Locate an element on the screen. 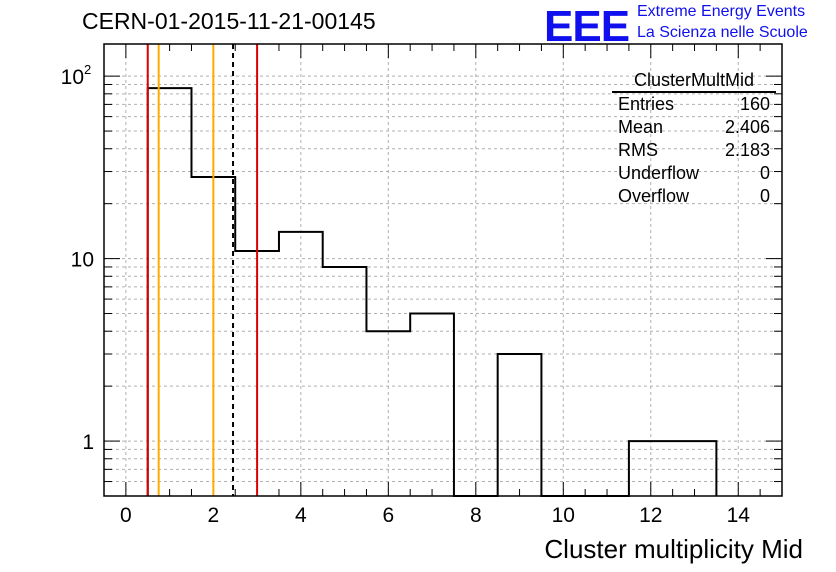 The height and width of the screenshot is (572, 836). x-tick-label: 14 is located at coordinates (739, 515).